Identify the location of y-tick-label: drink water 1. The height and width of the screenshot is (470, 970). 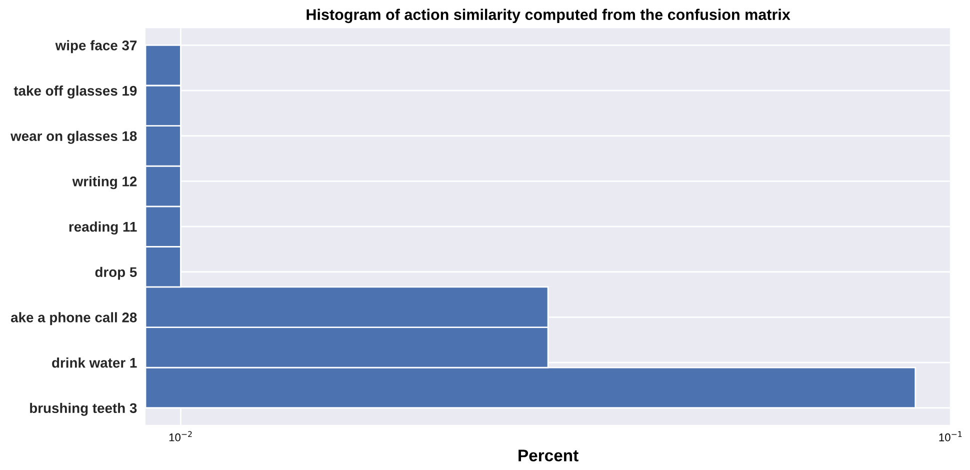
(94, 363).